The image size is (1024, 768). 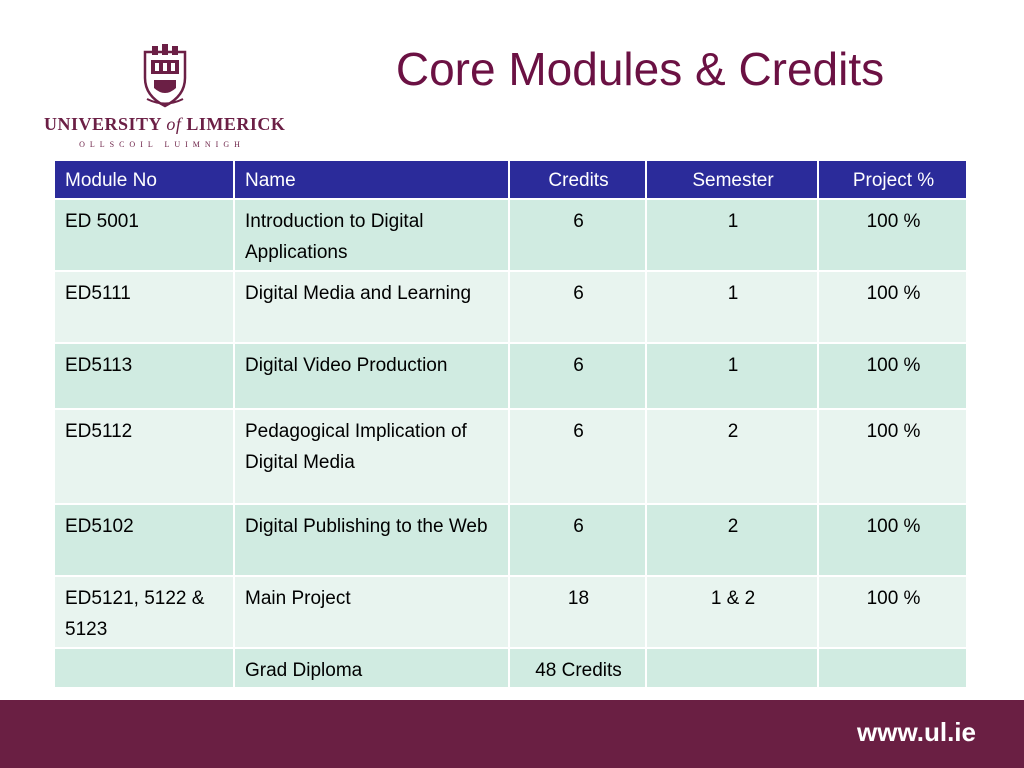 I want to click on cell-module-no, so click(x=144, y=668).